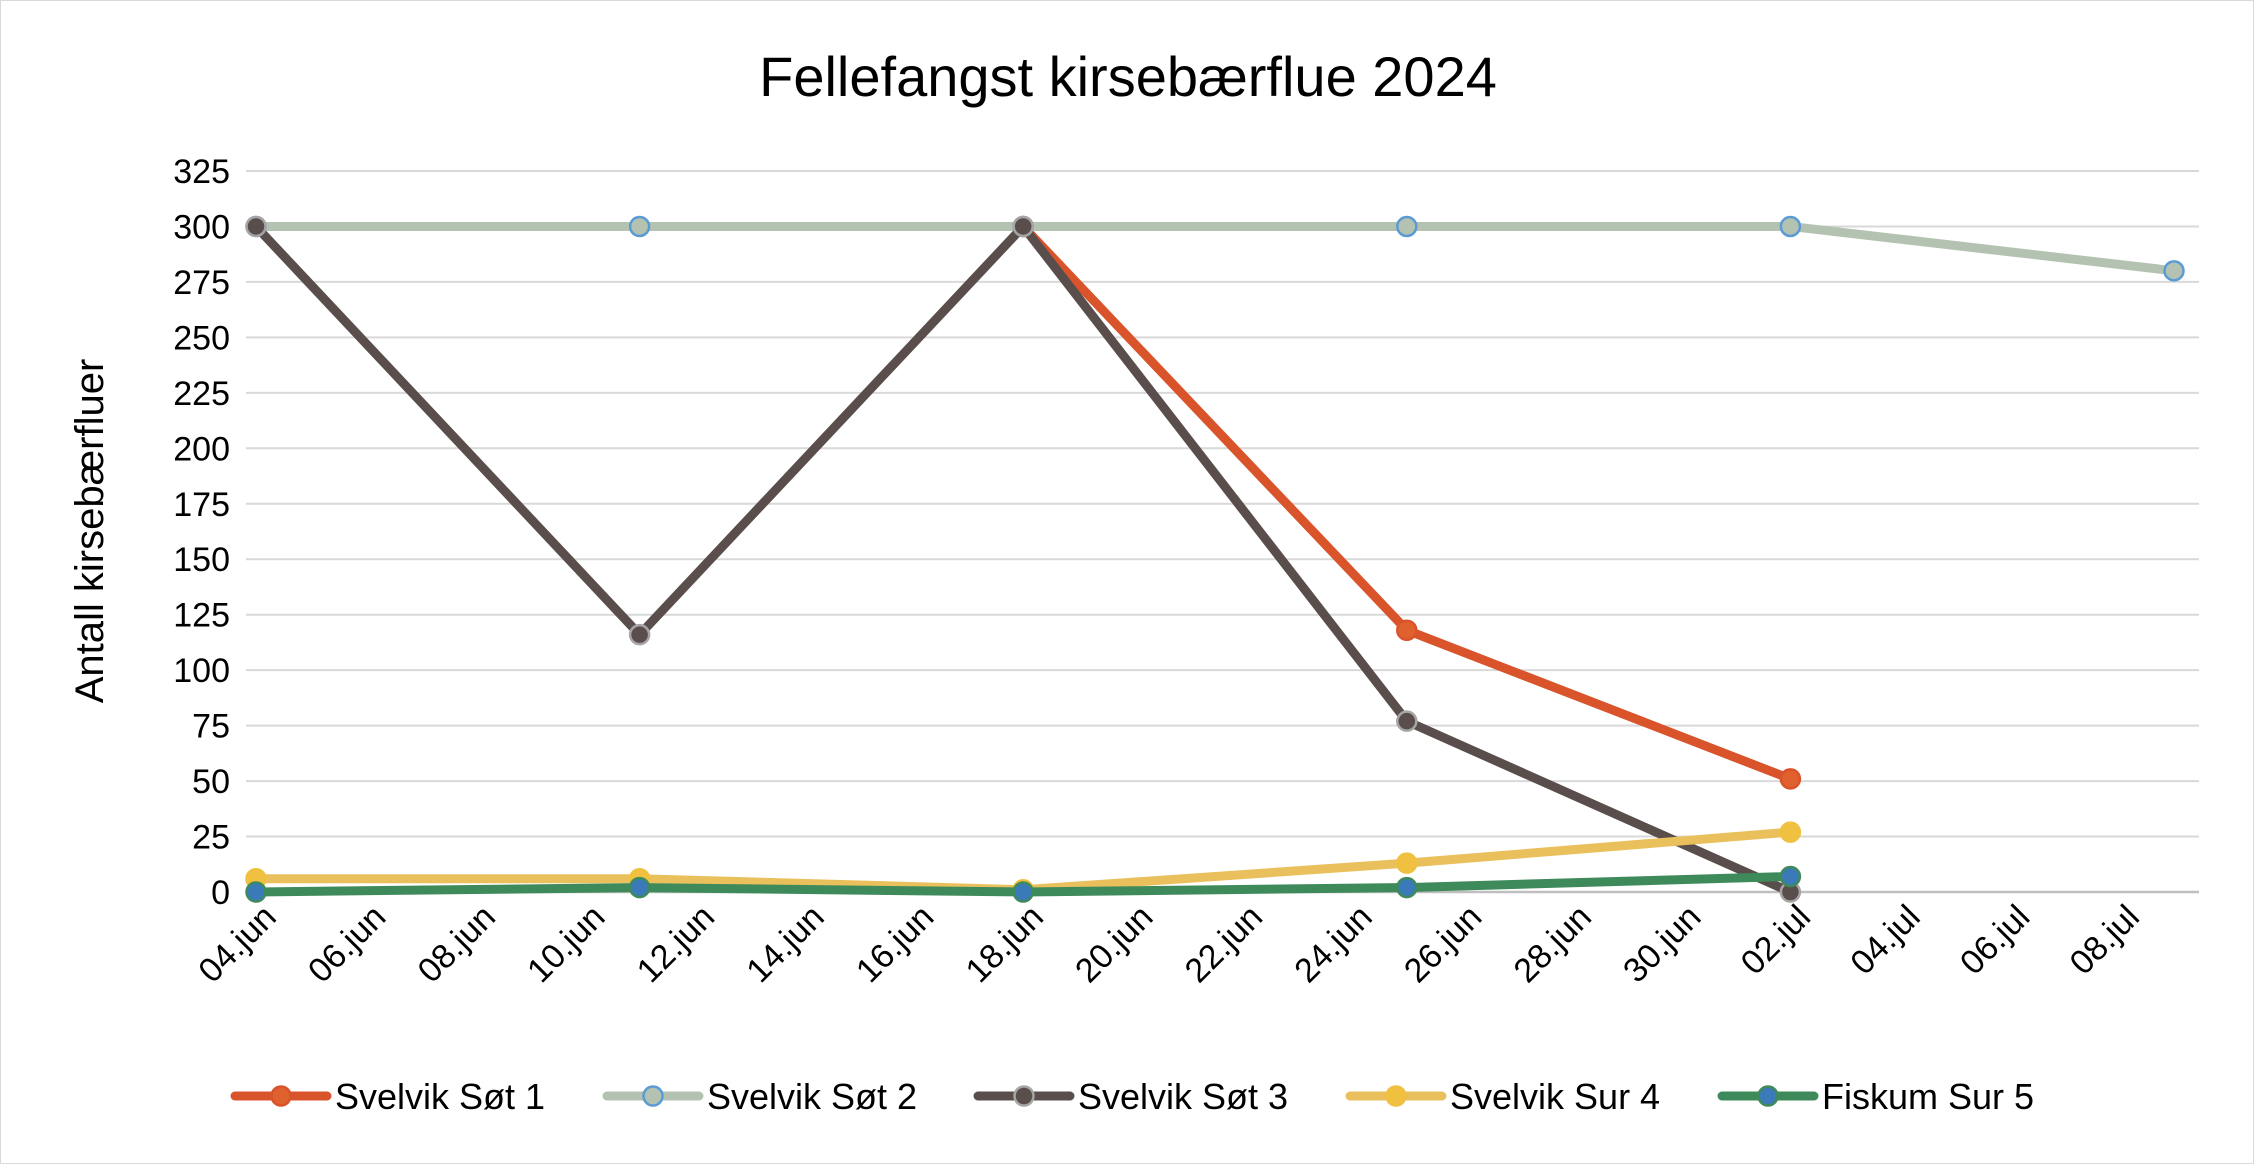 This screenshot has height=1165, width=2254. What do you see at coordinates (1662, 944) in the screenshot?
I see `x-tick-label: 30.jun` at bounding box center [1662, 944].